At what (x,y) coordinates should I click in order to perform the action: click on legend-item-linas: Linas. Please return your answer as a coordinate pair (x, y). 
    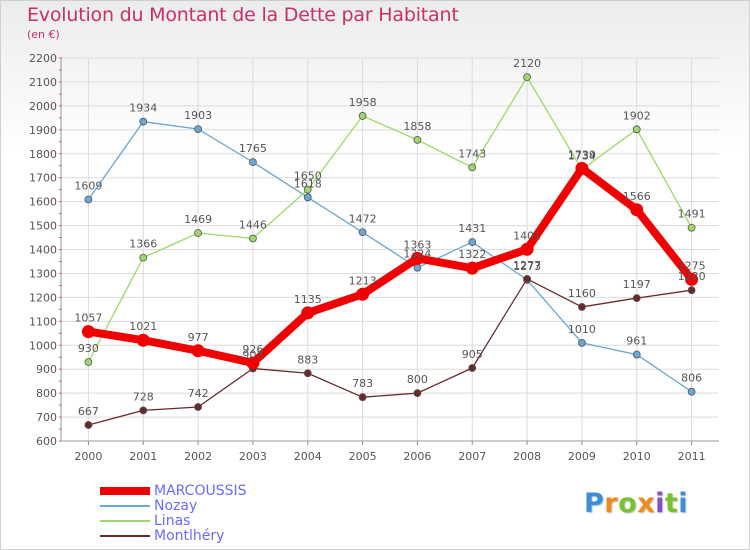
    Looking at the image, I should click on (230, 521).